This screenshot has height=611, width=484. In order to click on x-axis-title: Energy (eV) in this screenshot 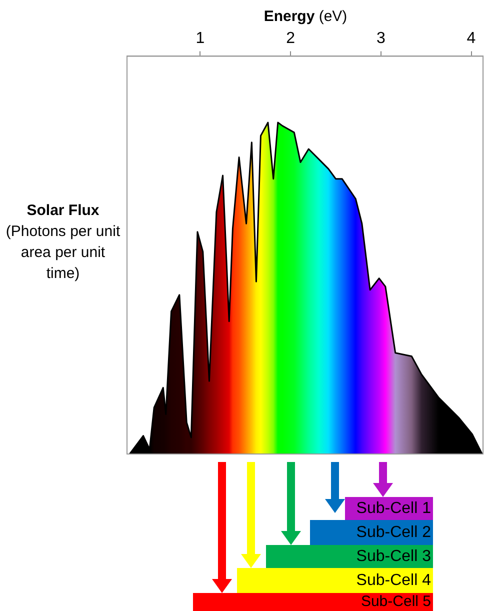, I will do `click(305, 16)`.